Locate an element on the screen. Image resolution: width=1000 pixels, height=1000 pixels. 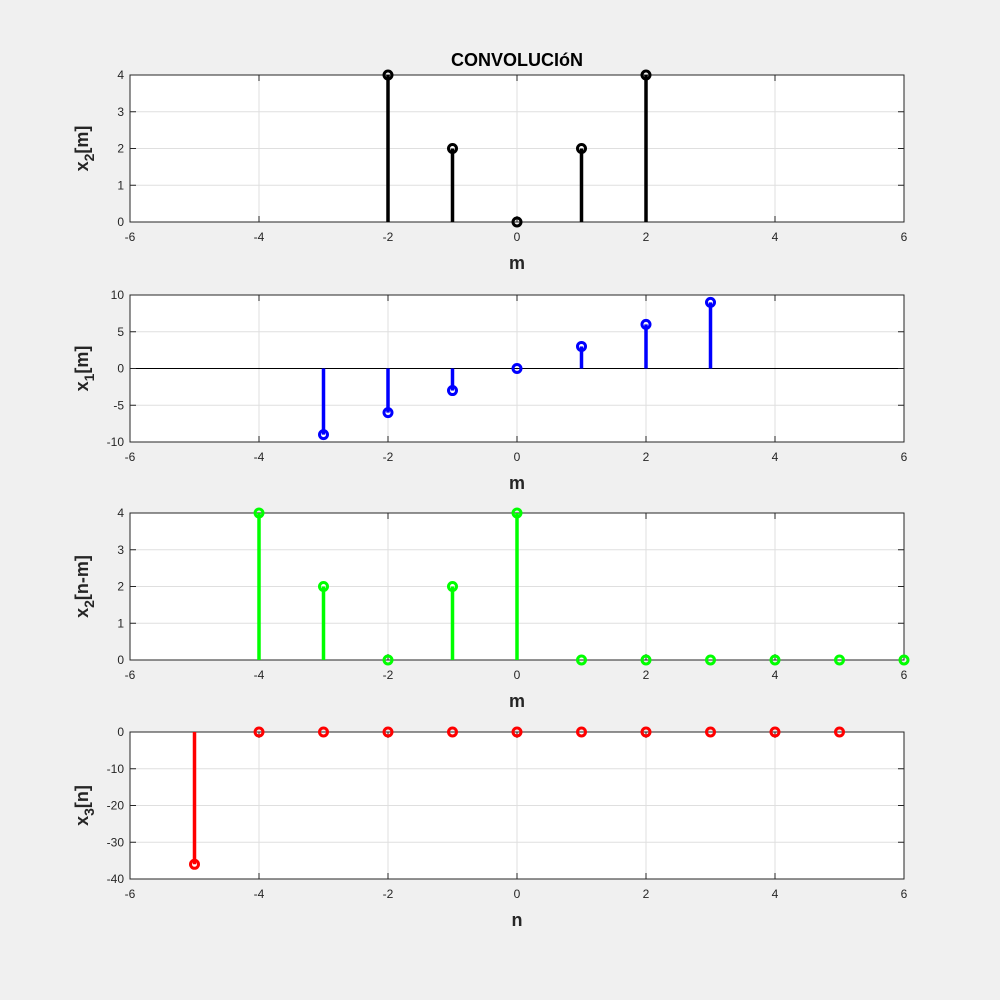
y-label-subscript: 3 is located at coordinates (89, 812).